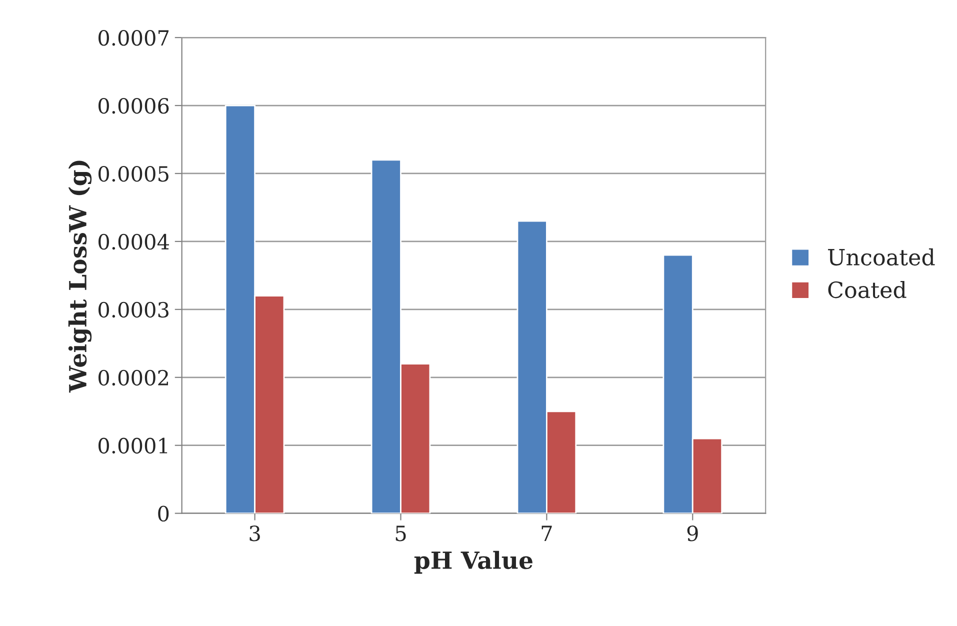  Describe the element at coordinates (133, 174) in the screenshot. I see `y-tick-label: 0.0005` at that location.